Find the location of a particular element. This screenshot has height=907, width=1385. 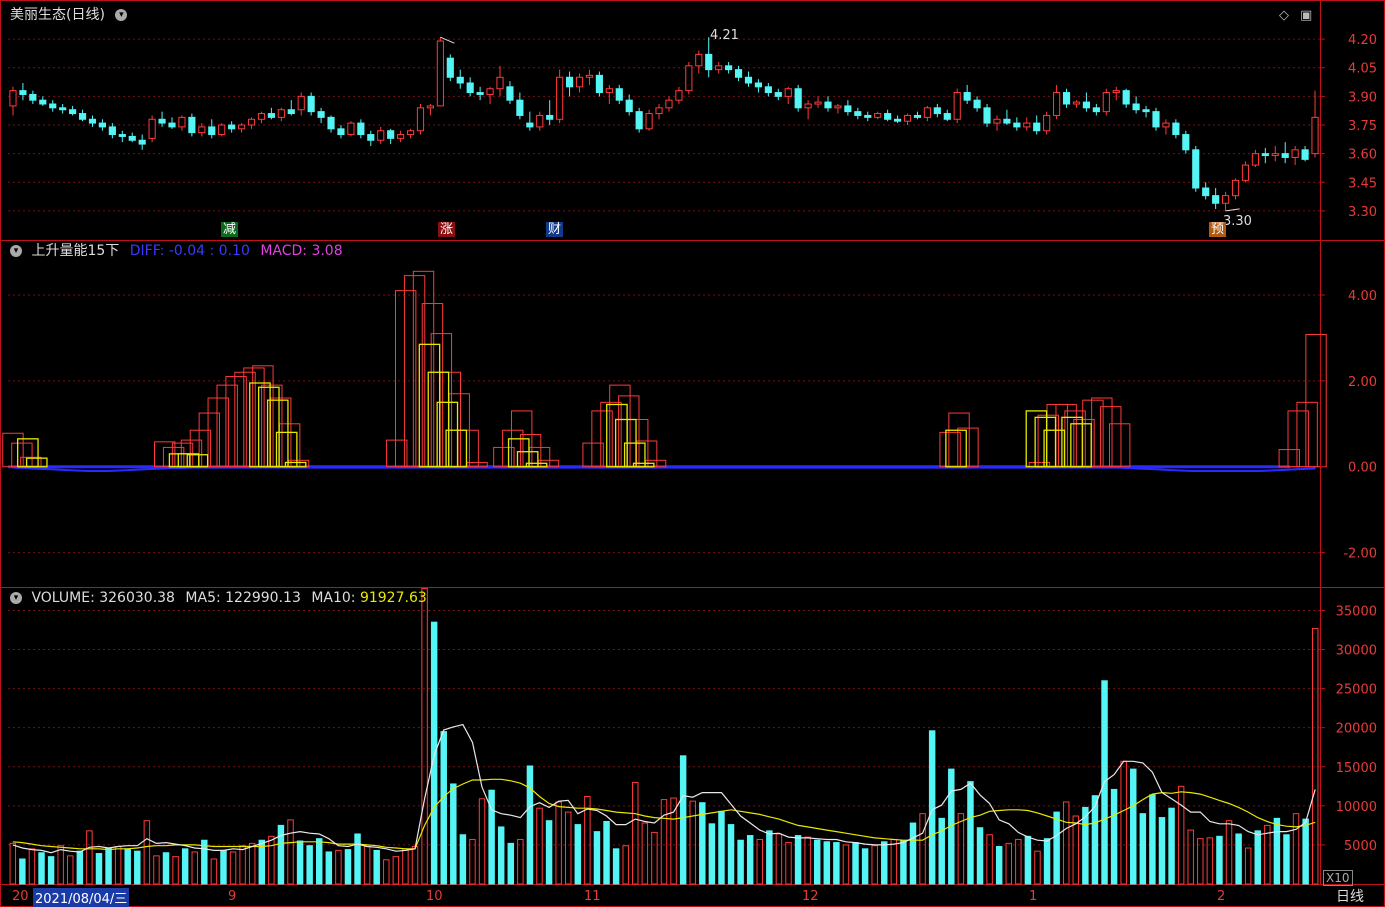

event-tag-rise: 涨 is located at coordinates (447, 229).